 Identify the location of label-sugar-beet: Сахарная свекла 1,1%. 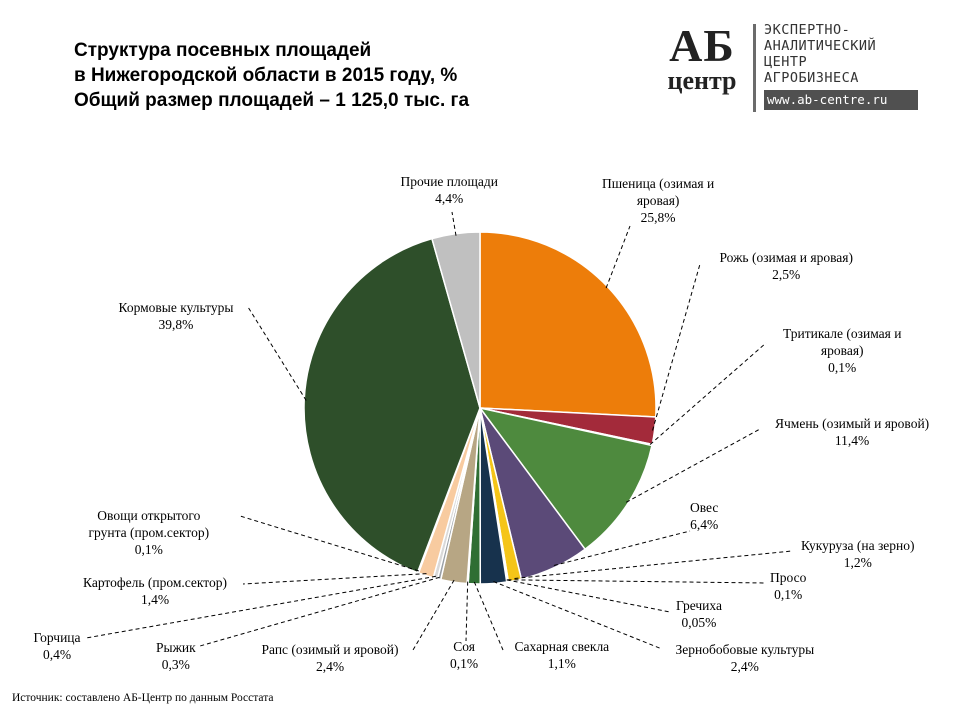
(562, 655).